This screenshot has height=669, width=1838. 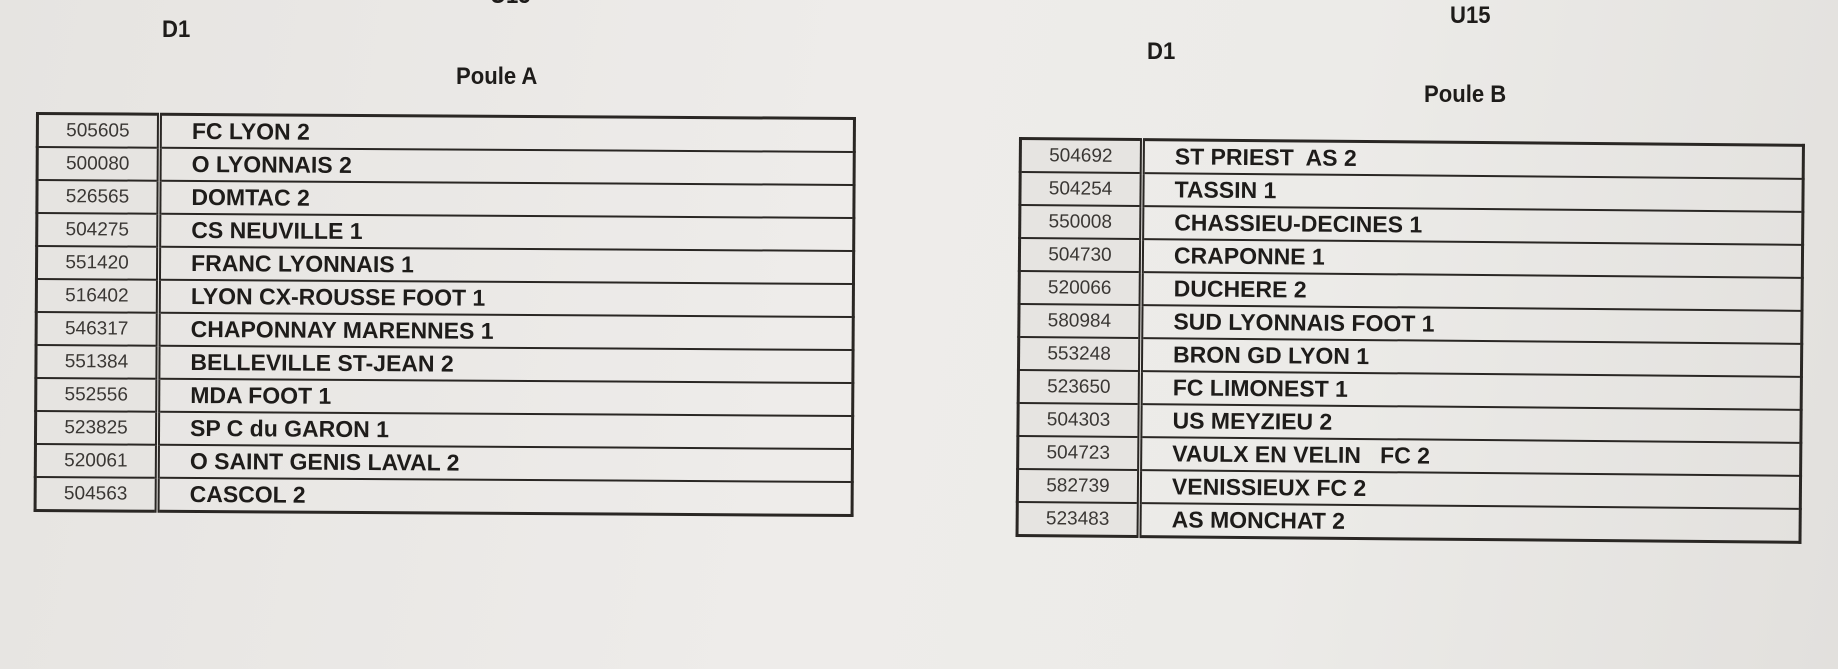 I want to click on club-code: 580984, so click(x=1080, y=321).